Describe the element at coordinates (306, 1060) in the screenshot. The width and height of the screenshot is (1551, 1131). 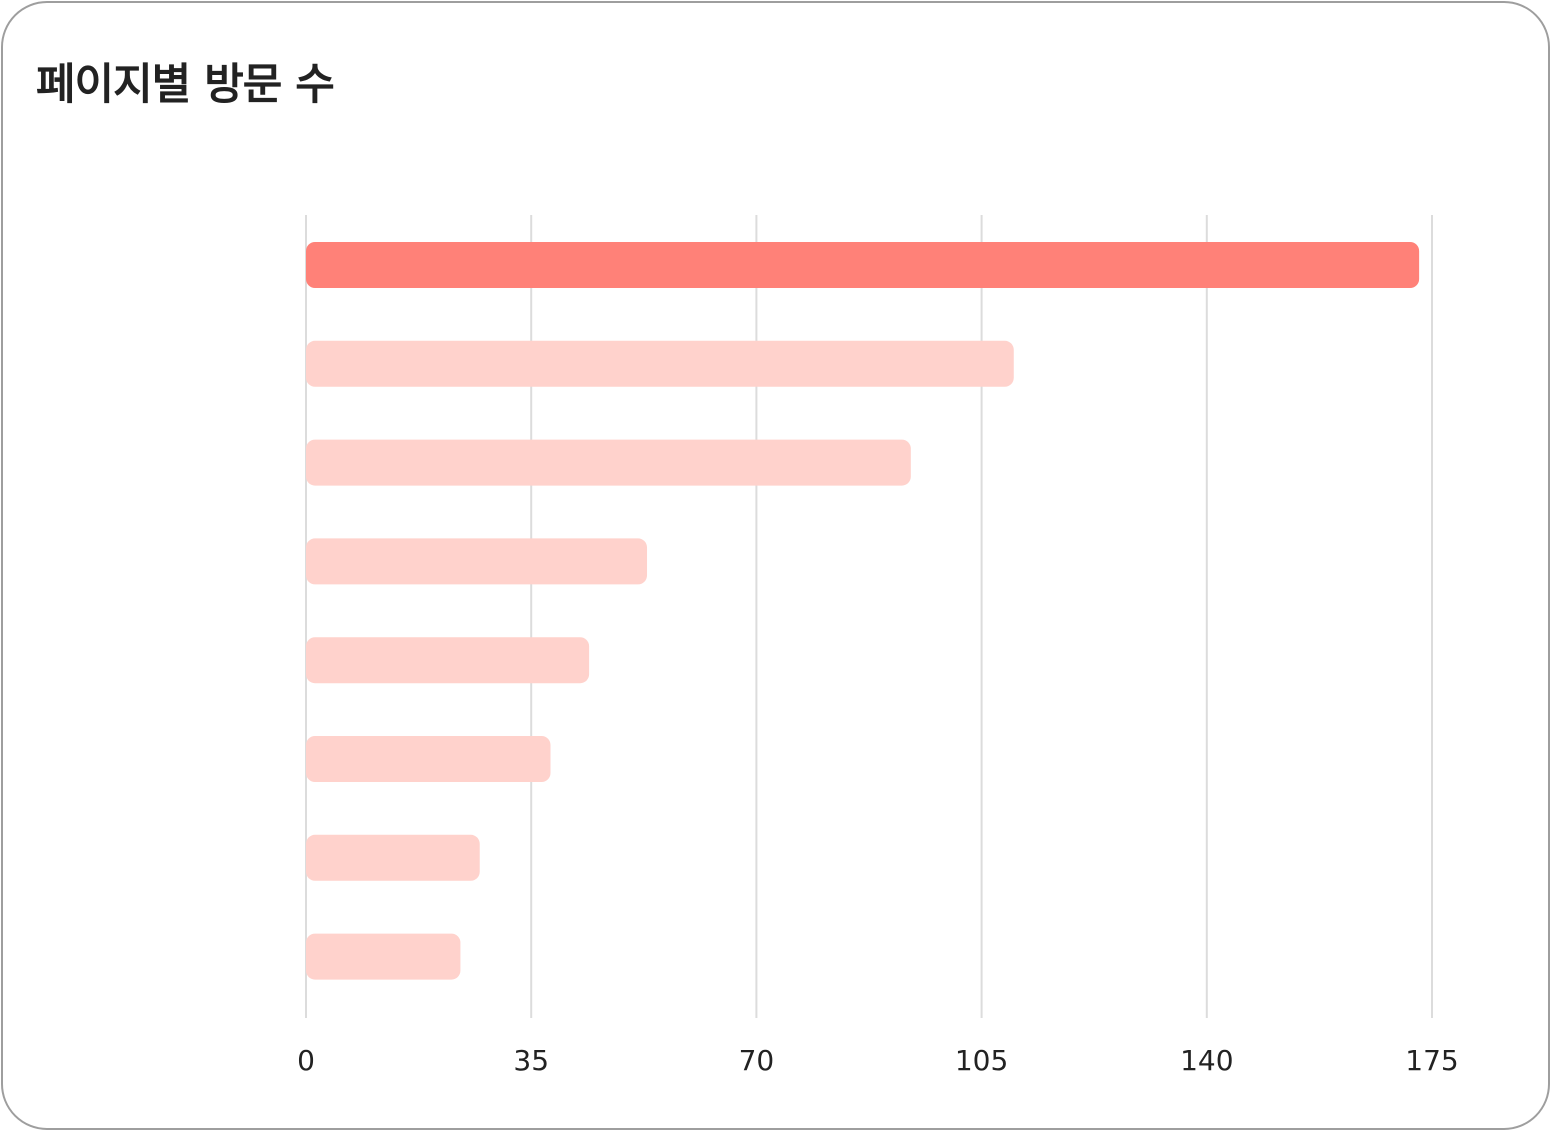
I see `x-tick-label: 0` at that location.